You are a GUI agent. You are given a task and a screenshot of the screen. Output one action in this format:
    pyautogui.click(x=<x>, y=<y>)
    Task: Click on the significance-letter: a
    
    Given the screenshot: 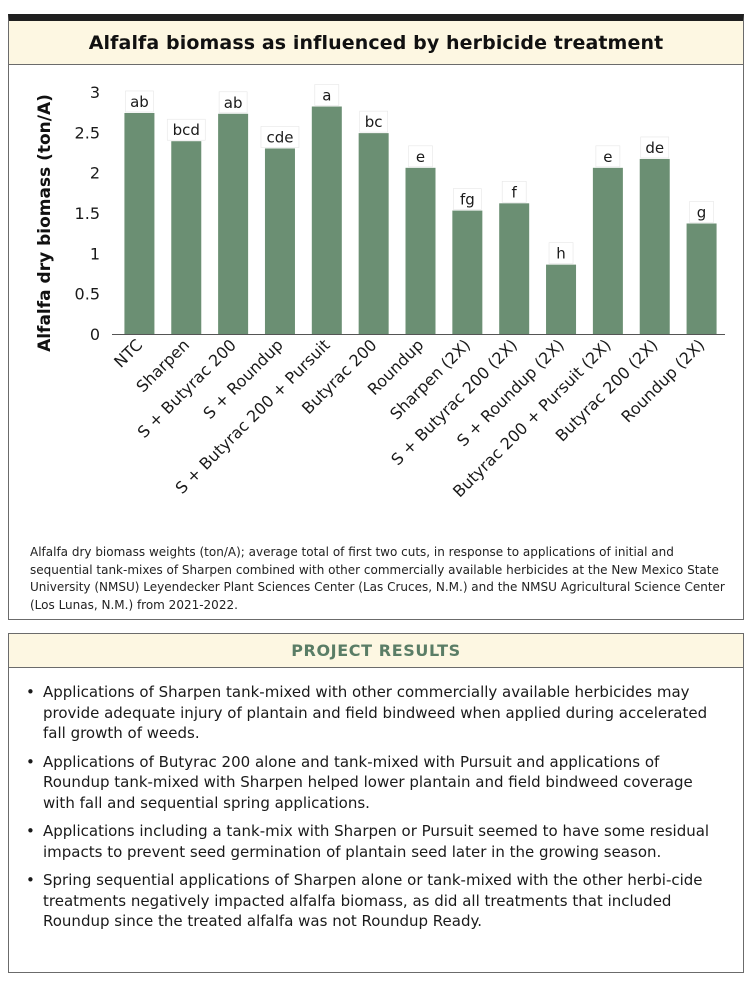 What is the action you would take?
    pyautogui.click(x=326, y=96)
    